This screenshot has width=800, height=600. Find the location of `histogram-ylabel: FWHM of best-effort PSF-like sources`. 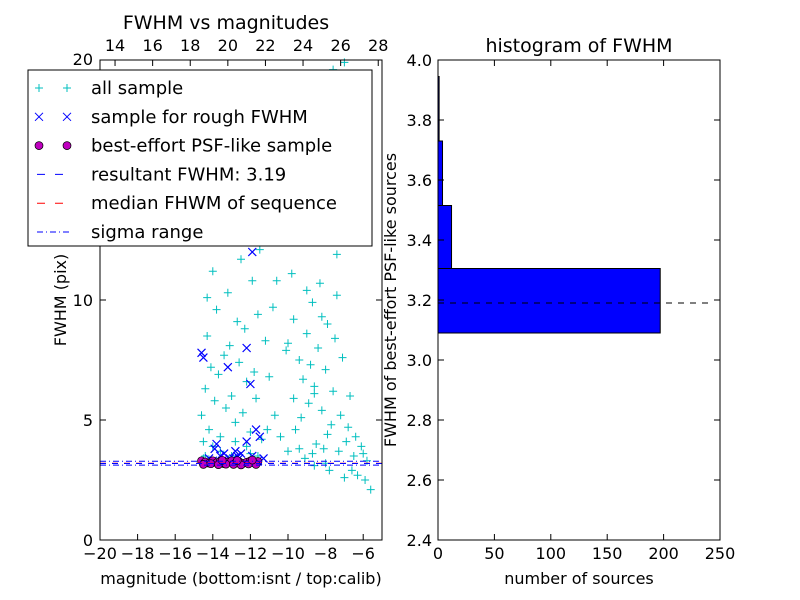

histogram-ylabel: FWHM of best-effort PSF-like sources is located at coordinates (390, 300).